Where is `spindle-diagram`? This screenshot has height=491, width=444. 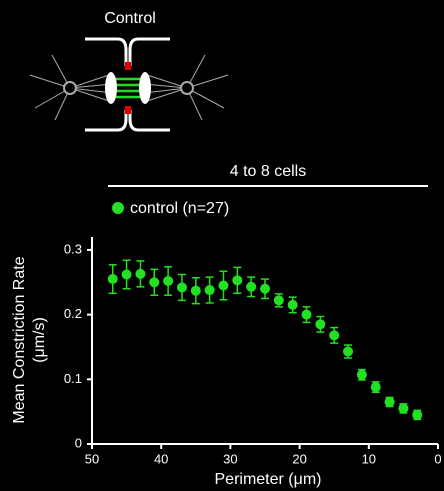 spindle-diagram is located at coordinates (129, 84).